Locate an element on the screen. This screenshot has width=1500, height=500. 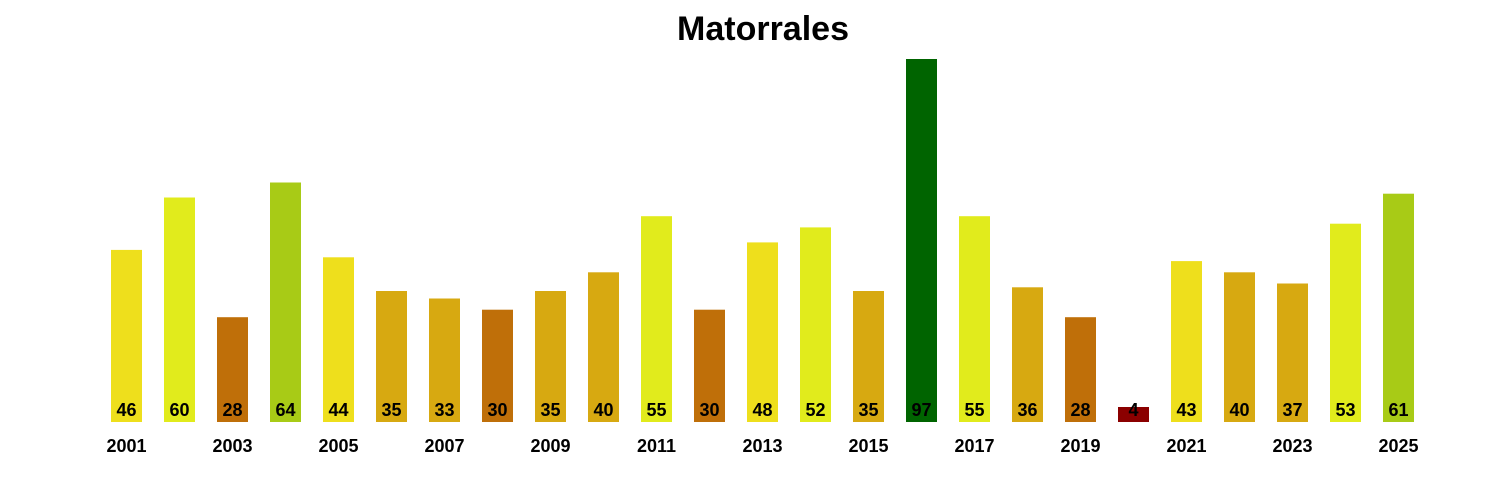
x-tick-label-2015: 2015 is located at coordinates (868, 446).